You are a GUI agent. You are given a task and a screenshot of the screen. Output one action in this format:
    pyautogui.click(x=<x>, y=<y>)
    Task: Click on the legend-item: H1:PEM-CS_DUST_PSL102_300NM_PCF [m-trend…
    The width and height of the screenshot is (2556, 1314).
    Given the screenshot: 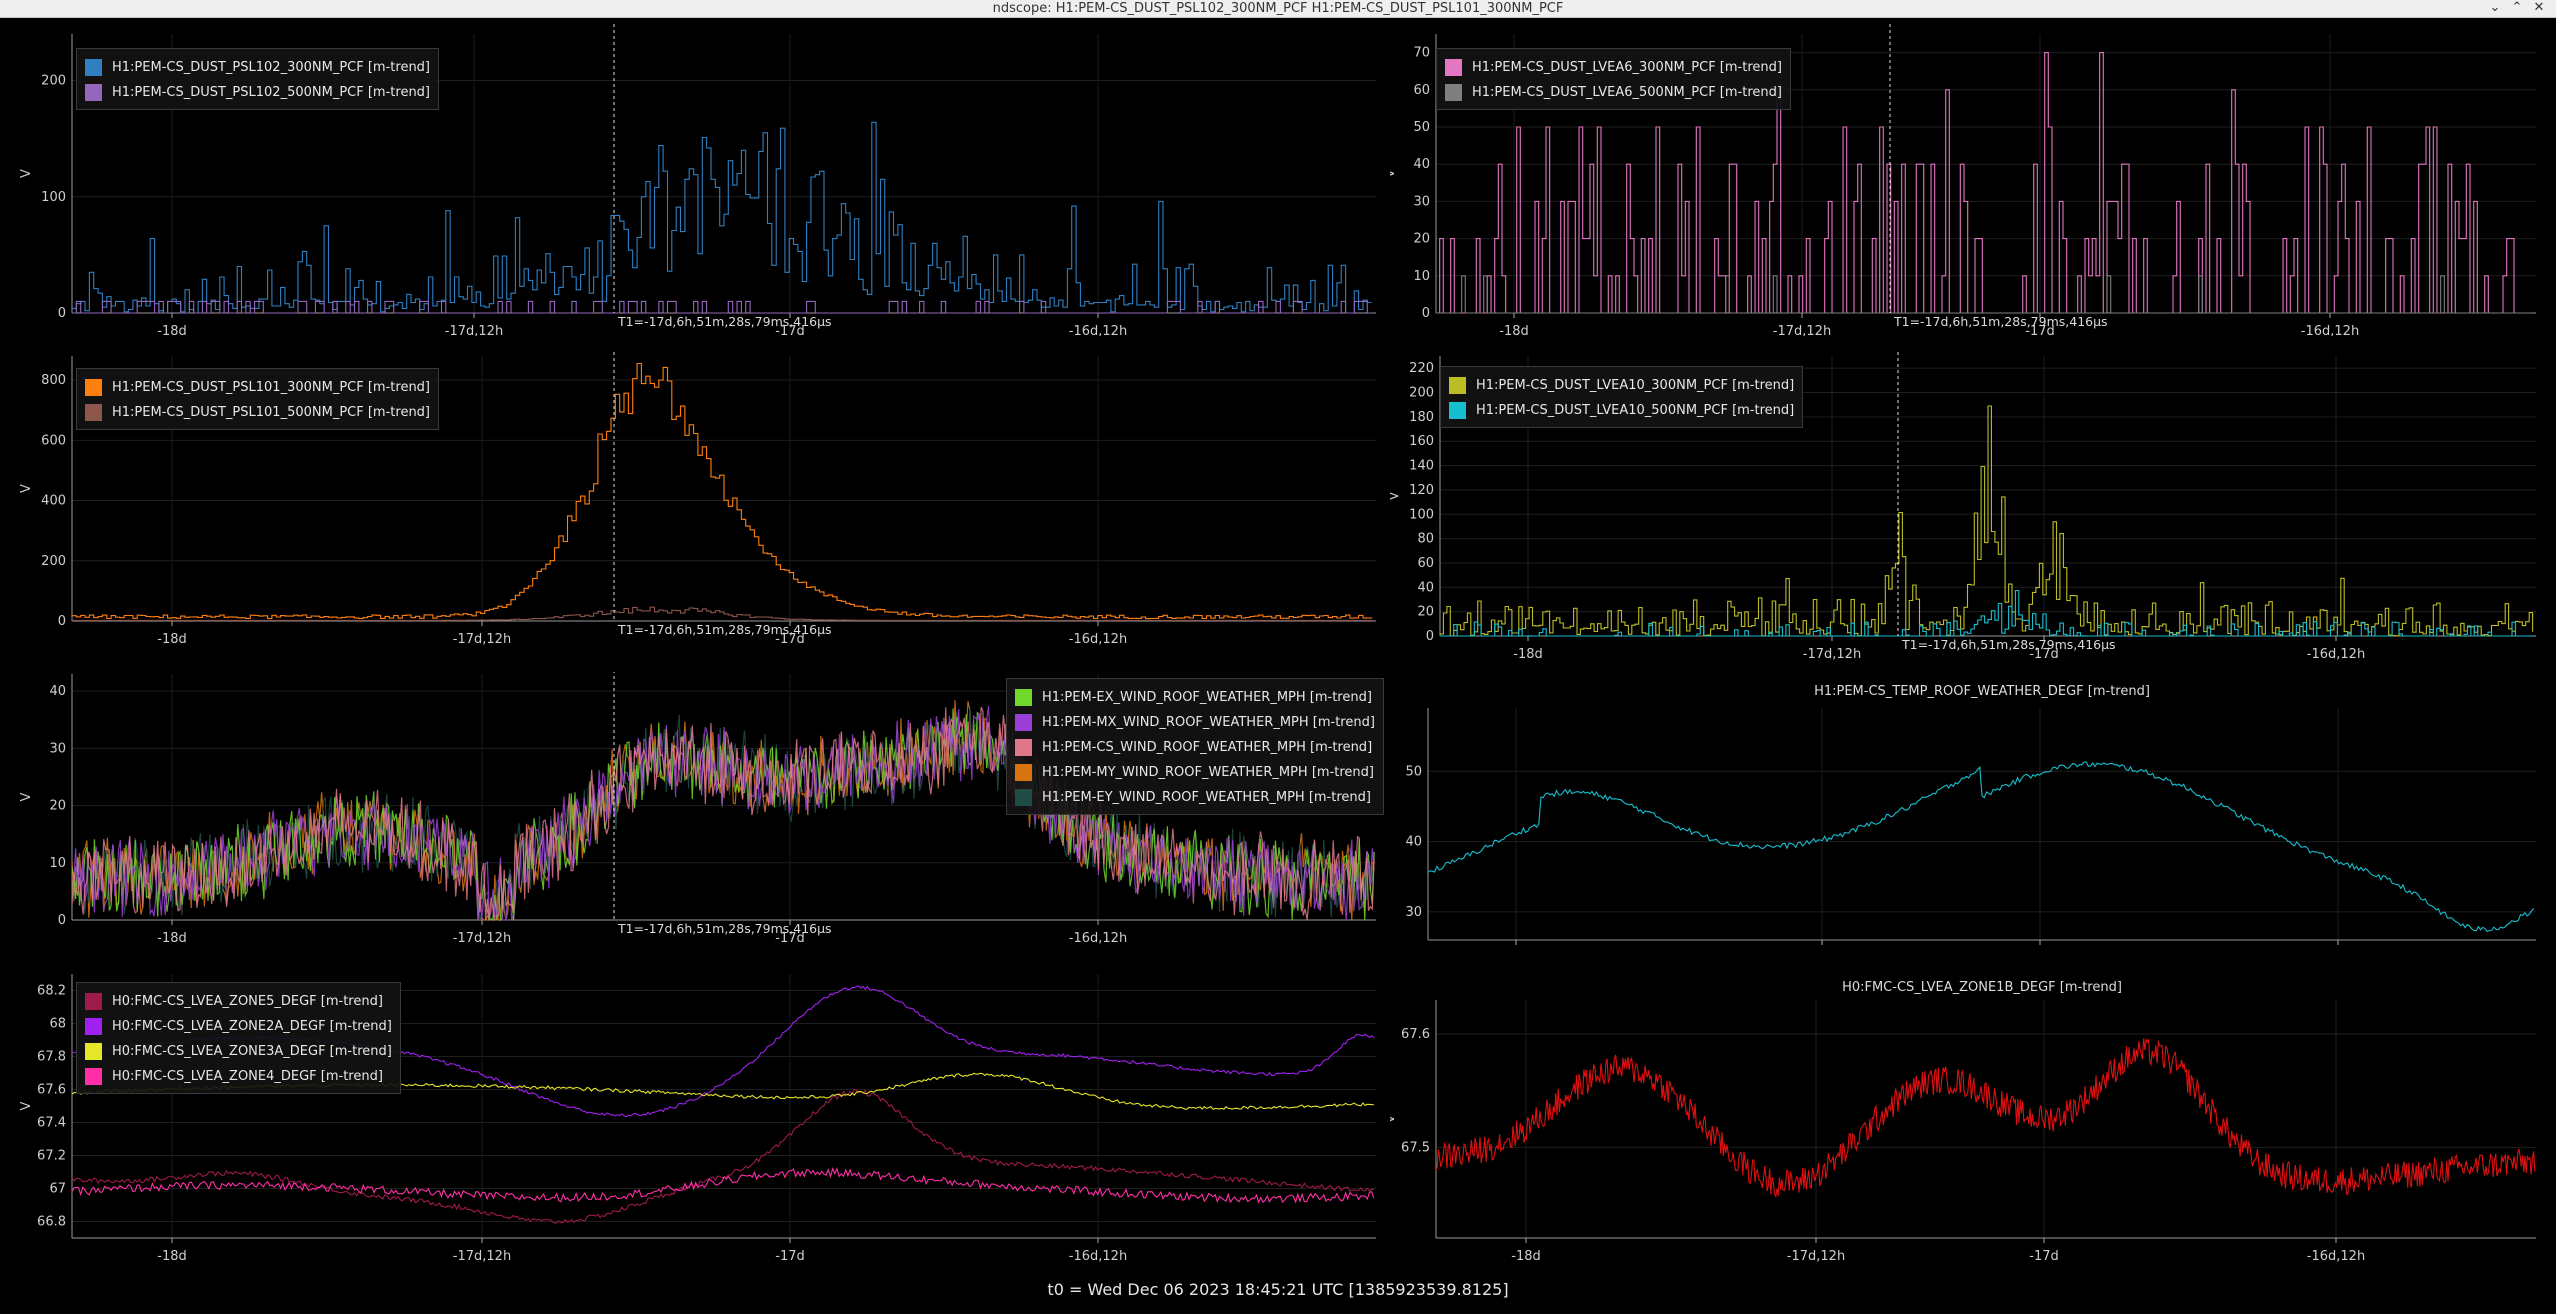 What is the action you would take?
    pyautogui.click(x=257, y=67)
    